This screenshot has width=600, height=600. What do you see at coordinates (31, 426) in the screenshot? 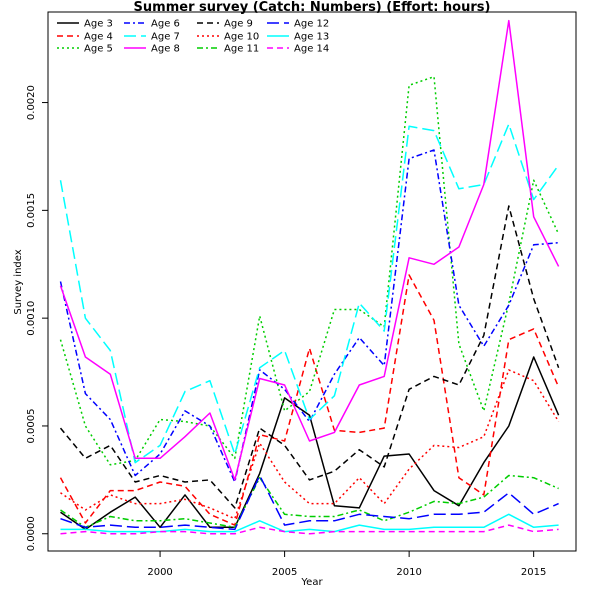
I see `y-tick-label: 0.0005` at bounding box center [31, 426].